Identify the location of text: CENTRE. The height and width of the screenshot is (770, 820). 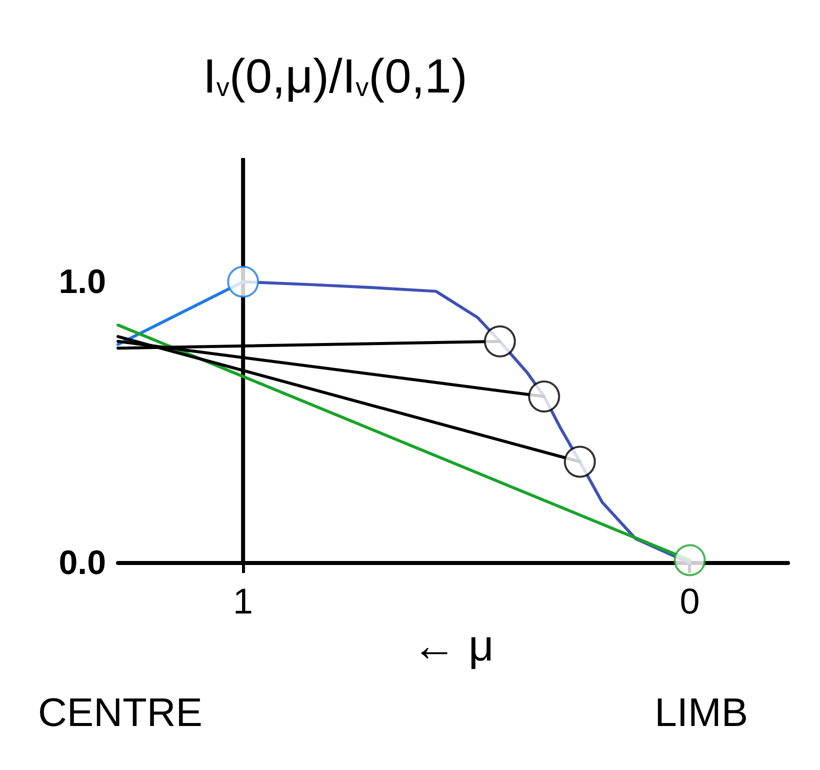
(120, 713).